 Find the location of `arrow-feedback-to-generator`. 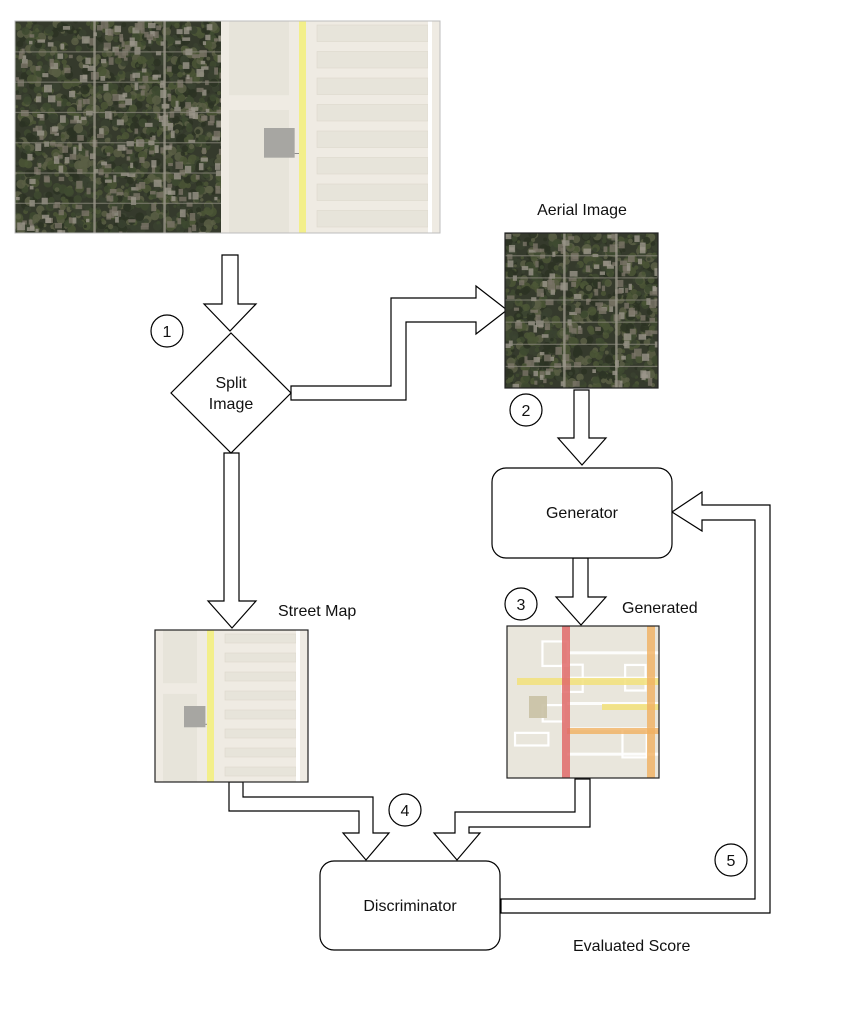

arrow-feedback-to-generator is located at coordinates (635, 702).